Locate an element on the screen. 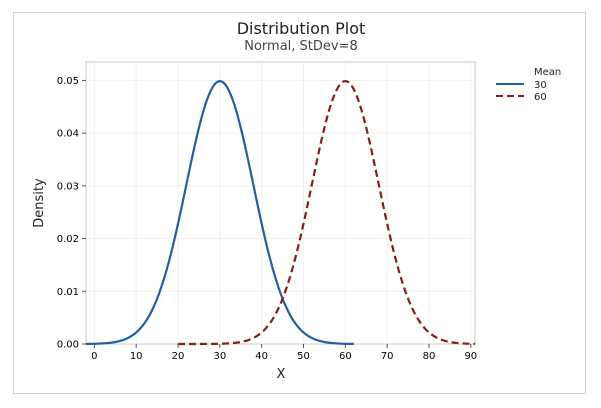  y-tick-label: 0.02 is located at coordinates (68, 239).